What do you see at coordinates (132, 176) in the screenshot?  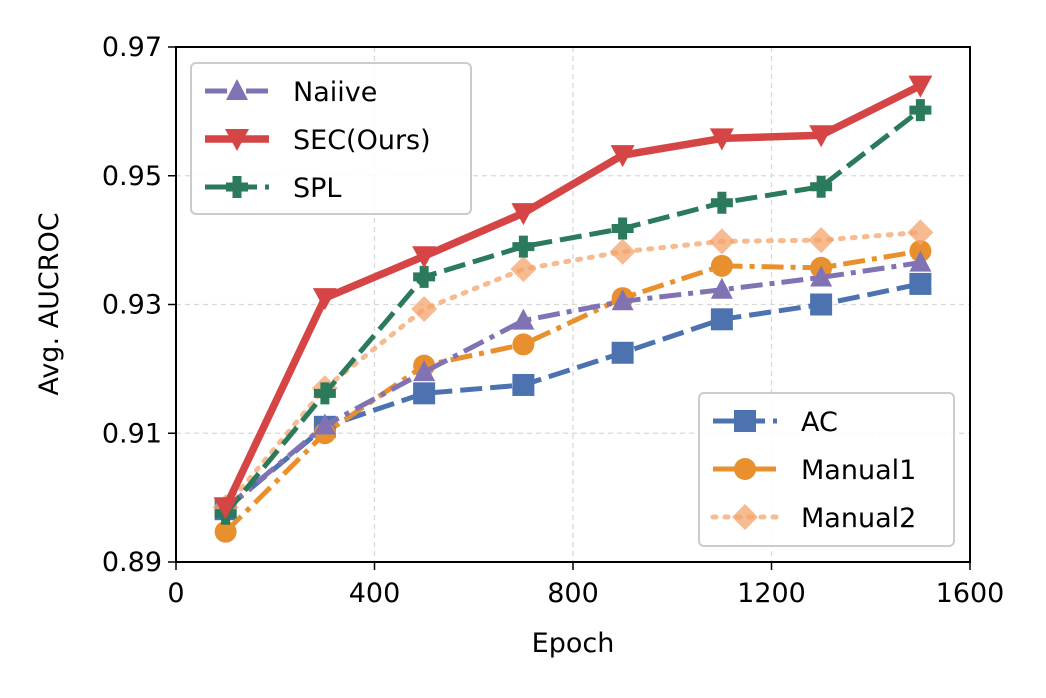 I see `y-tick-label: 0.95` at bounding box center [132, 176].